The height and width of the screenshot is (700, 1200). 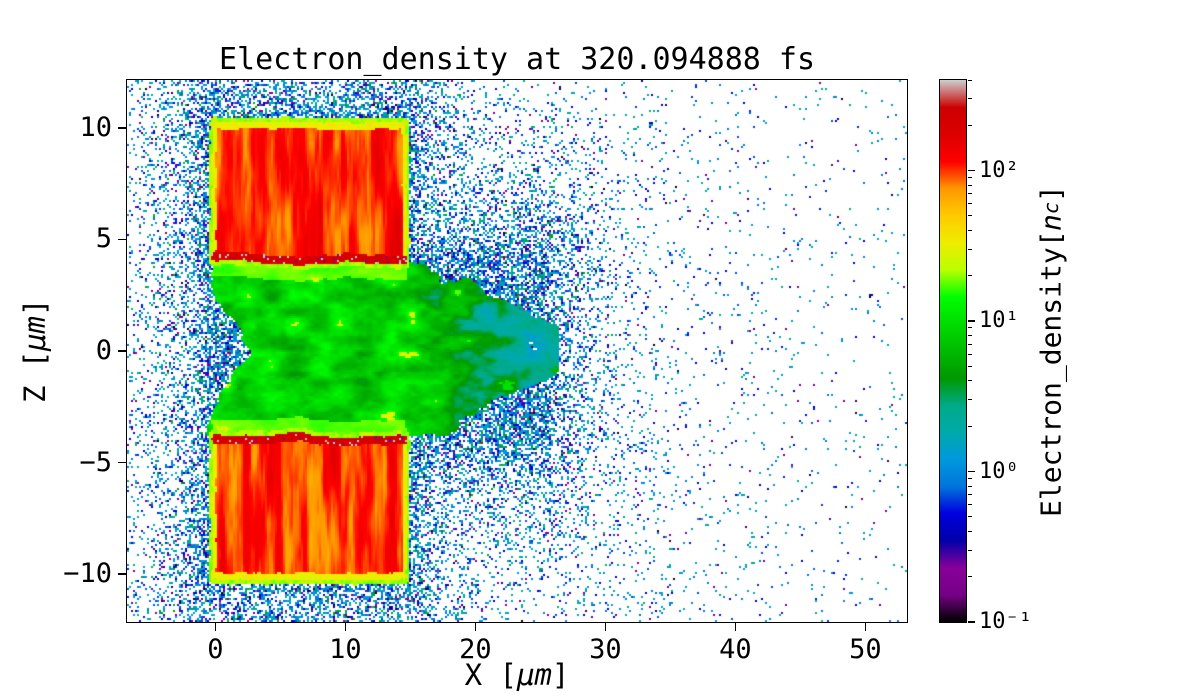 I want to click on x-tick-label: 50, so click(x=865, y=649).